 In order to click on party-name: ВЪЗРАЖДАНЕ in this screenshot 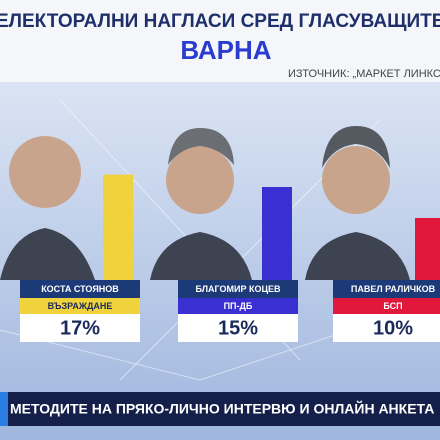, I will do `click(80, 306)`.